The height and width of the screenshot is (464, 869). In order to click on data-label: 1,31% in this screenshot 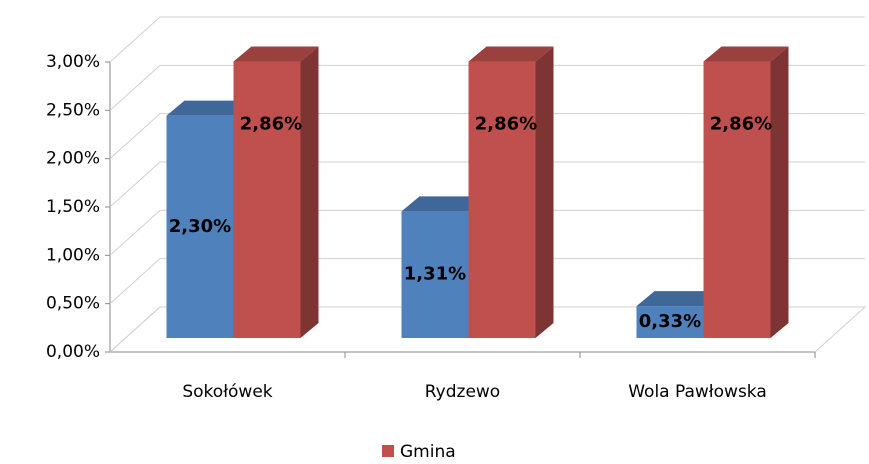, I will do `click(435, 274)`.